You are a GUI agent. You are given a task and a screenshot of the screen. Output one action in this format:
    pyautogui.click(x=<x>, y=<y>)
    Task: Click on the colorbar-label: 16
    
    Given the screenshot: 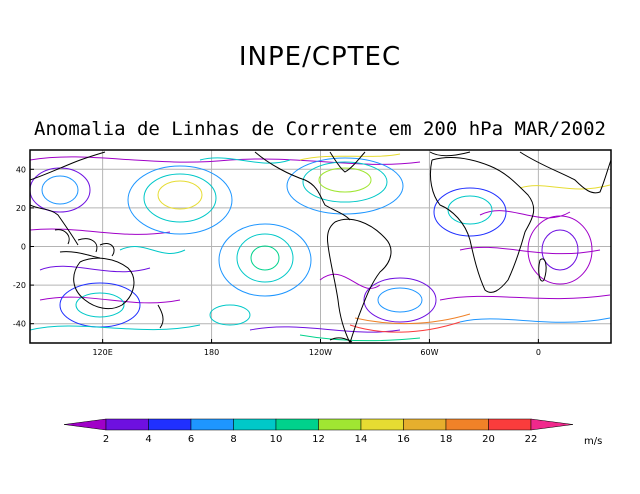 What is the action you would take?
    pyautogui.click(x=403, y=439)
    